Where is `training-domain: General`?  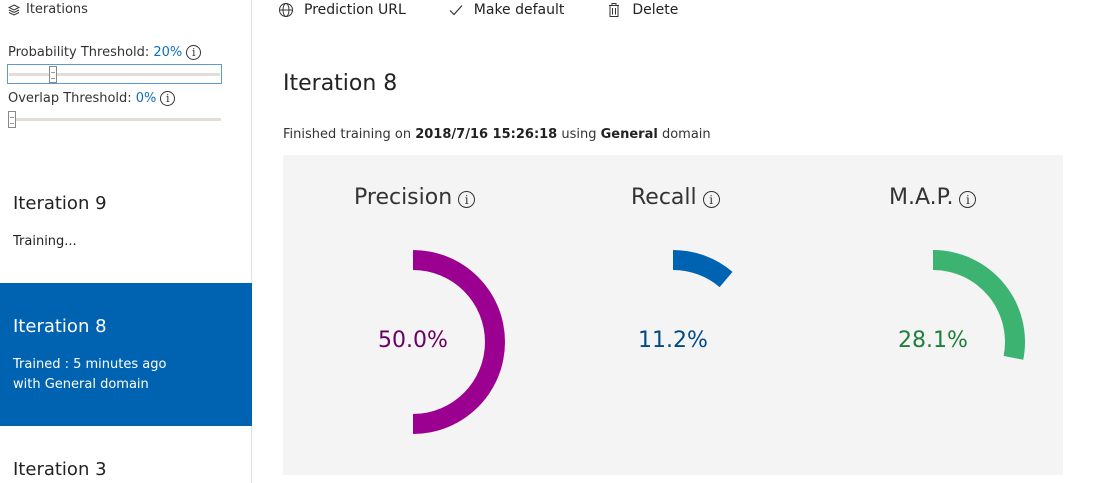 training-domain: General is located at coordinates (629, 134).